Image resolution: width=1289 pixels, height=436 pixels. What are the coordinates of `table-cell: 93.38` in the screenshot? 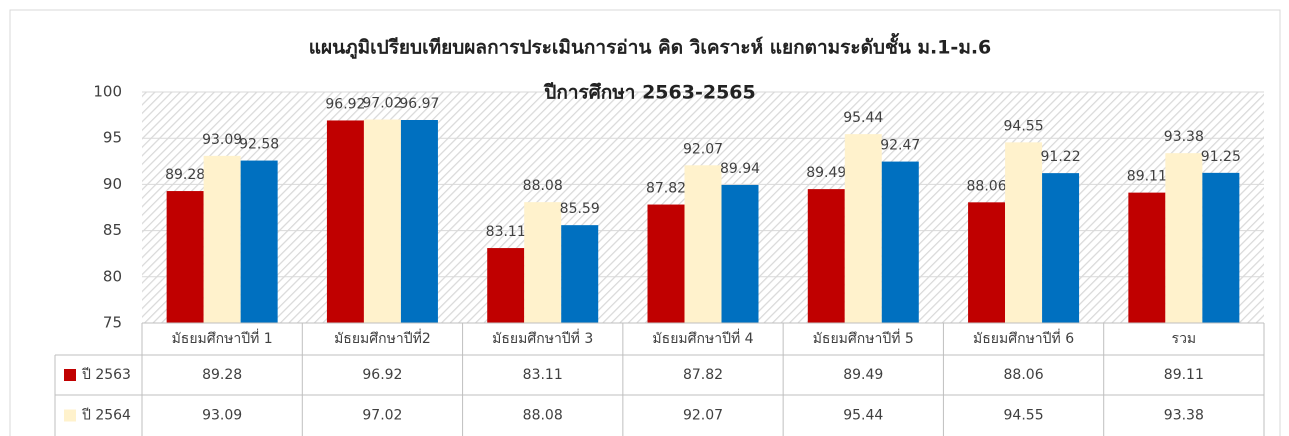 It's located at (1184, 416).